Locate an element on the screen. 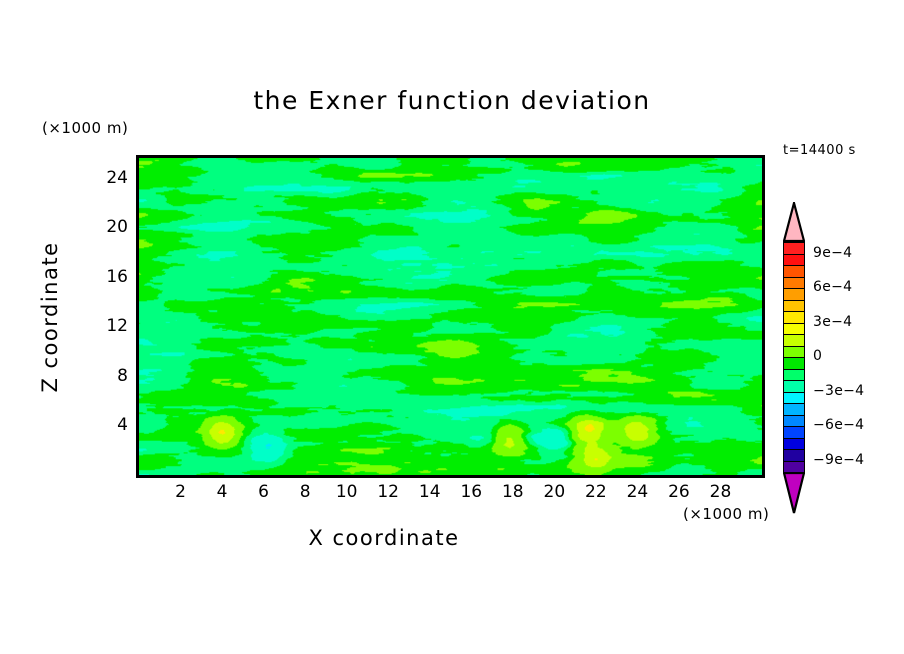 Image resolution: width=904 pixels, height=654 pixels. x-axis-tick-label: 28 is located at coordinates (720, 492).